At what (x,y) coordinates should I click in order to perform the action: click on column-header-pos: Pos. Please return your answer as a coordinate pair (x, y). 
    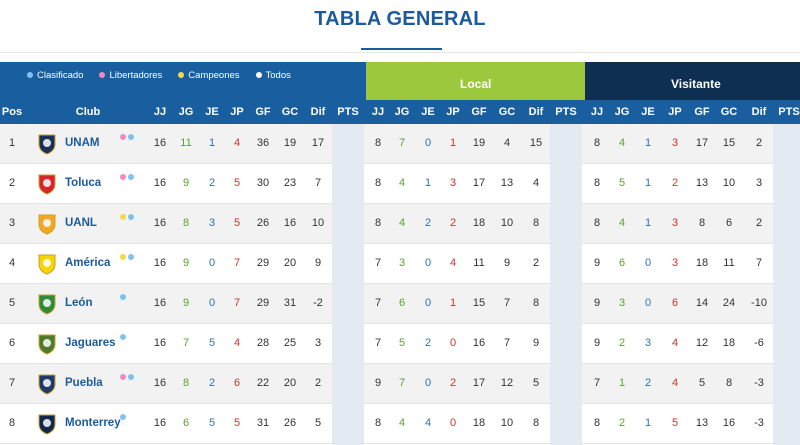
    Looking at the image, I should click on (12, 112).